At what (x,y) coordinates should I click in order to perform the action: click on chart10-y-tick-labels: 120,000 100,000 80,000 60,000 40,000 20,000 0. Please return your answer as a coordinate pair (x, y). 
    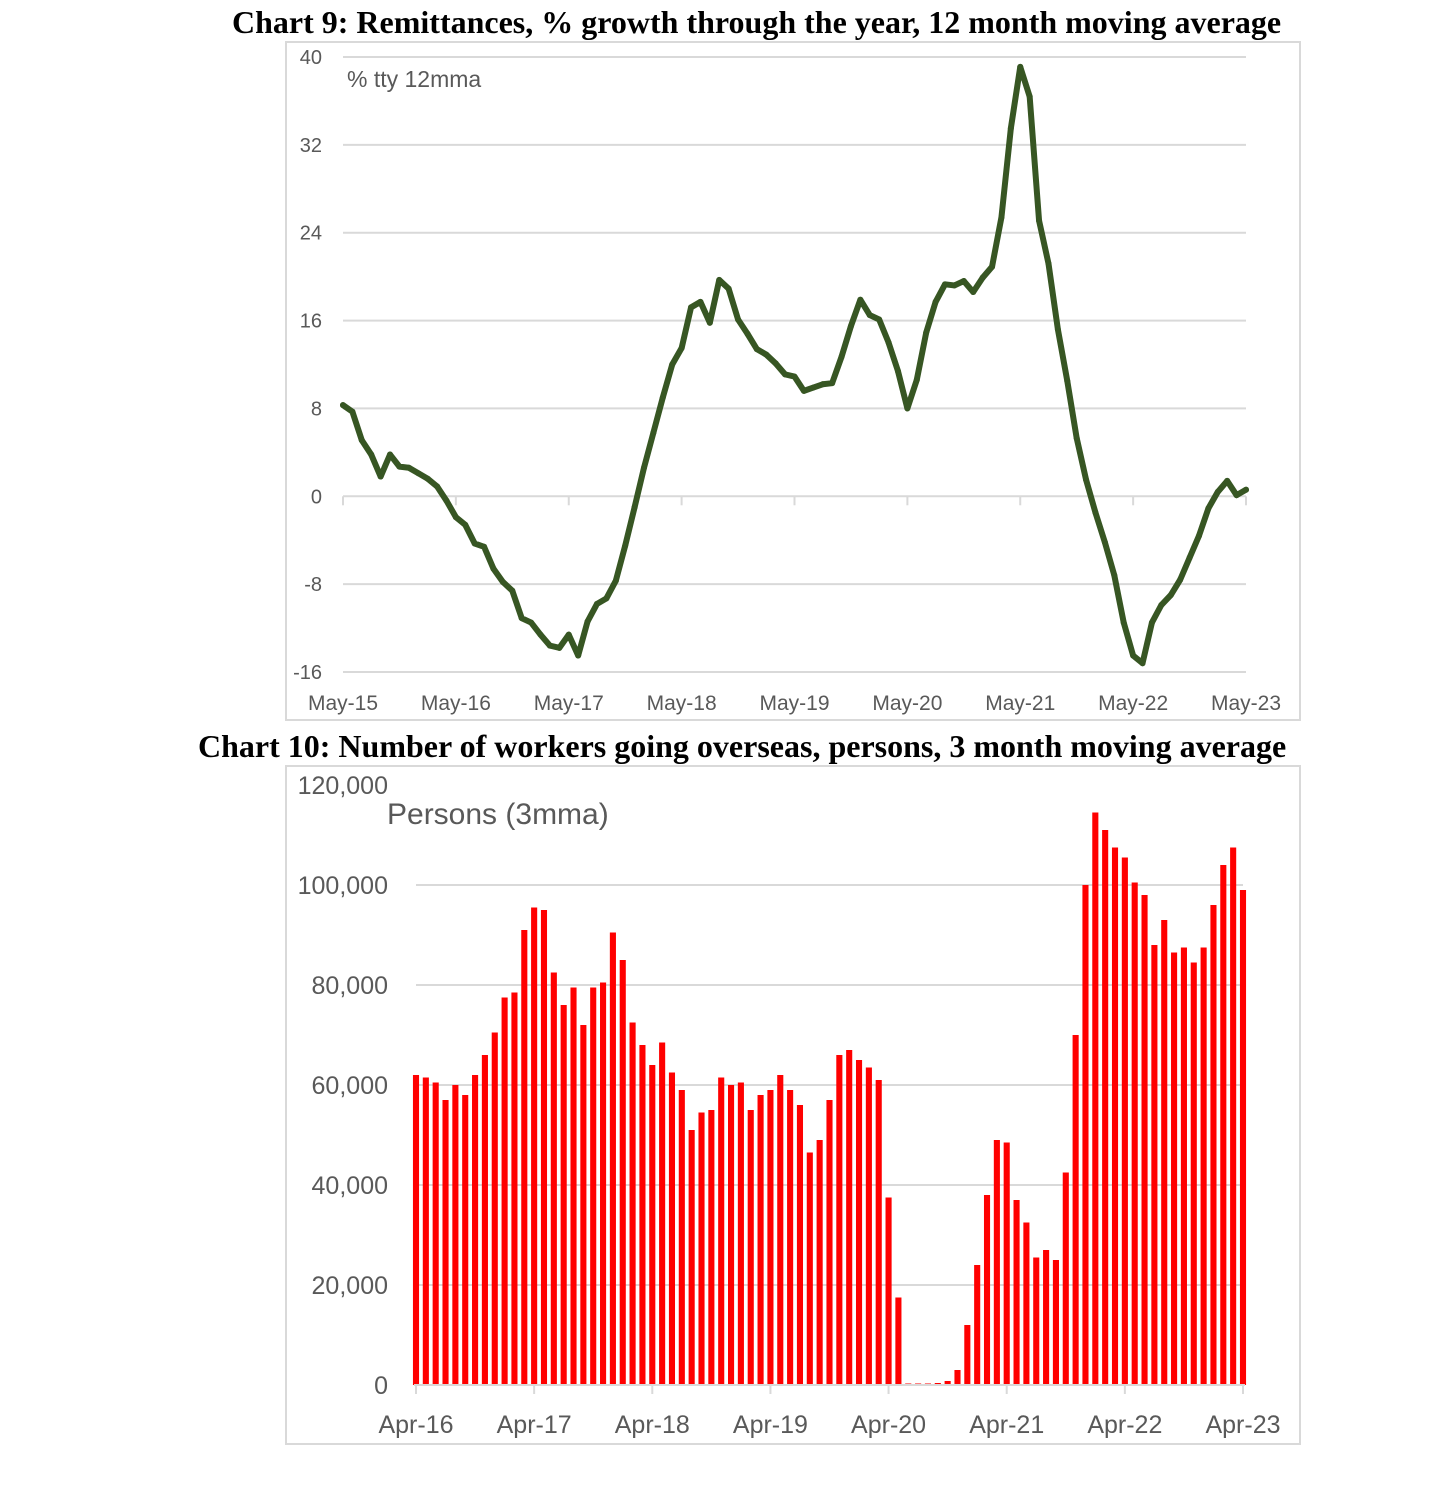
    Looking at the image, I should click on (343, 1086).